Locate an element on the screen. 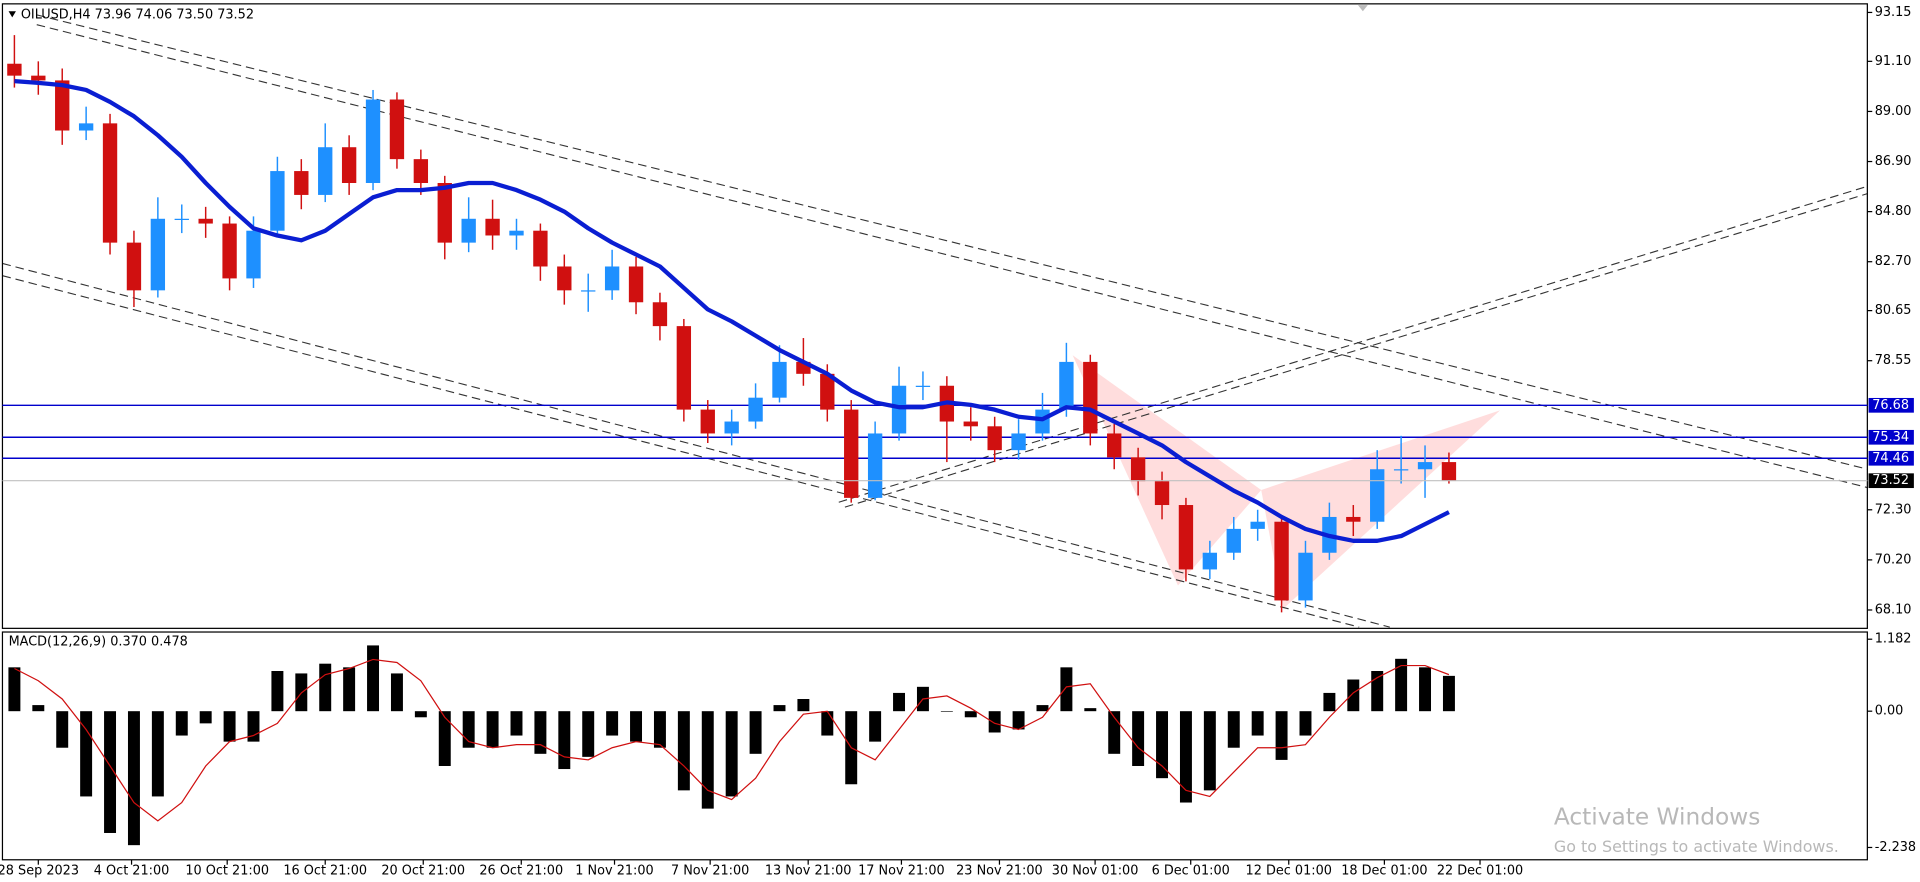 This screenshot has height=882, width=1920. y-tick-label: 80.65 is located at coordinates (1893, 310).